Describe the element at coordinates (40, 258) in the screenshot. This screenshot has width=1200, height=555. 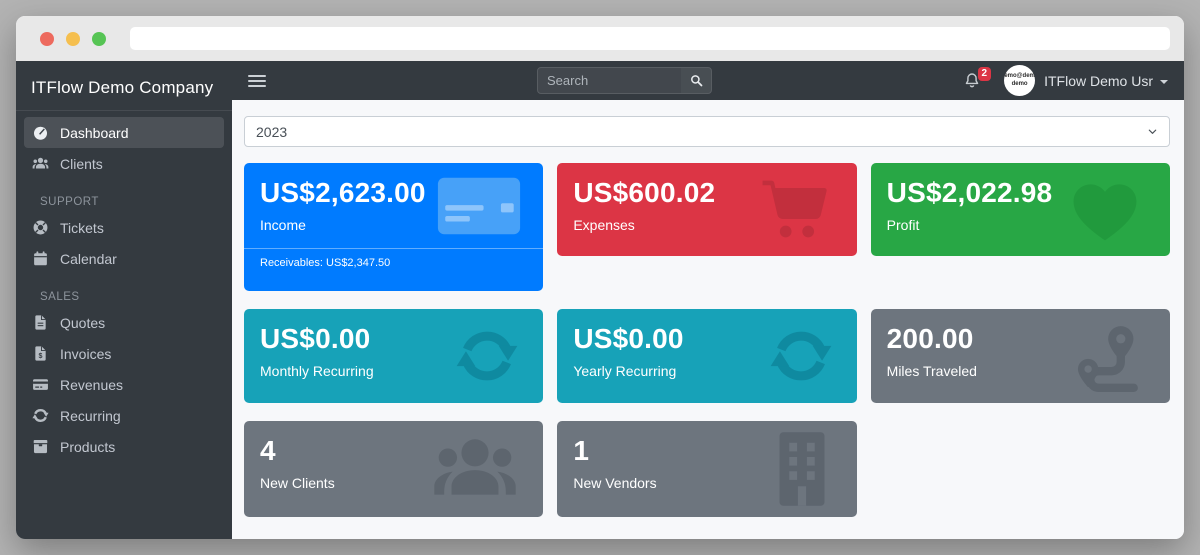
I see `calendar-icon` at that location.